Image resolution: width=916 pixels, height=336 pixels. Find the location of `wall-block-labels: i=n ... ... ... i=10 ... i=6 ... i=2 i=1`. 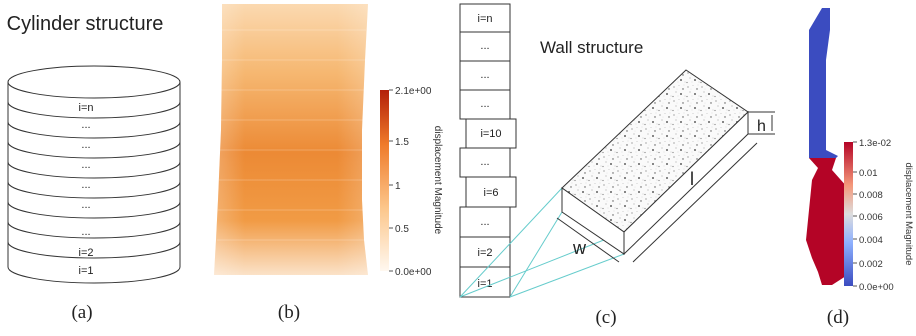

wall-block-labels: i=n ... ... ... i=10 ... i=6 ... i=2 i=1 is located at coordinates (490, 151).